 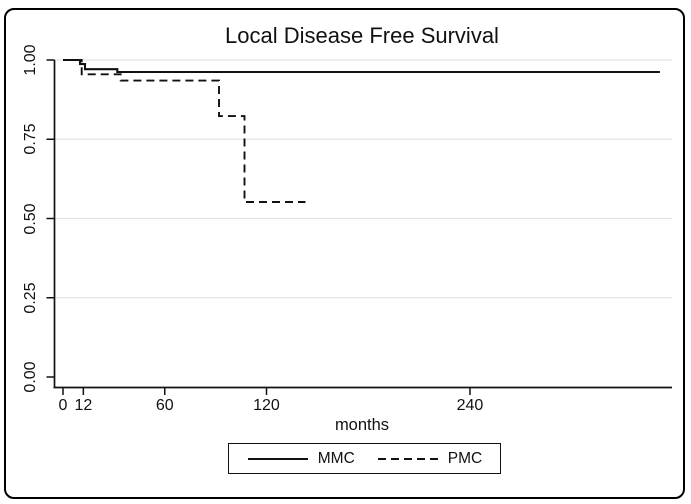 I want to click on x-tick-label-120: 120, so click(x=266, y=405).